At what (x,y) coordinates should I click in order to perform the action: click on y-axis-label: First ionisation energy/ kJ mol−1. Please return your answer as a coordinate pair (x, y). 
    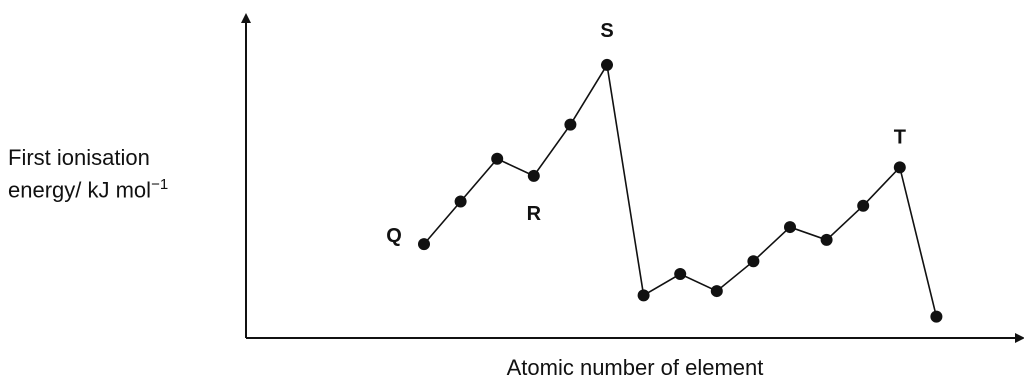
    Looking at the image, I should click on (115, 173).